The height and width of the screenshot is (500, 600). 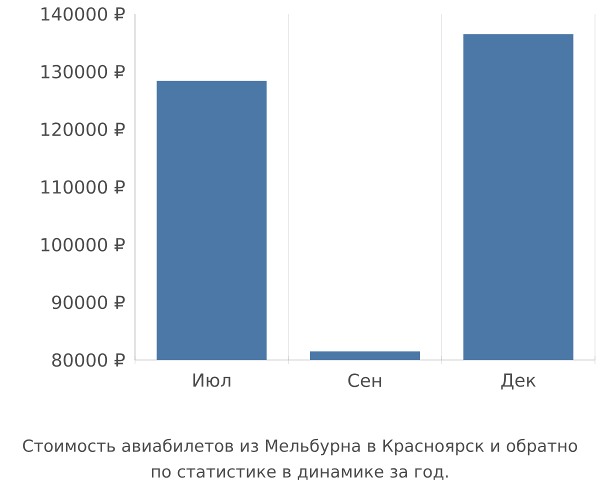 What do you see at coordinates (83, 14) in the screenshot?
I see `y-tick-label: 140000 ₽` at bounding box center [83, 14].